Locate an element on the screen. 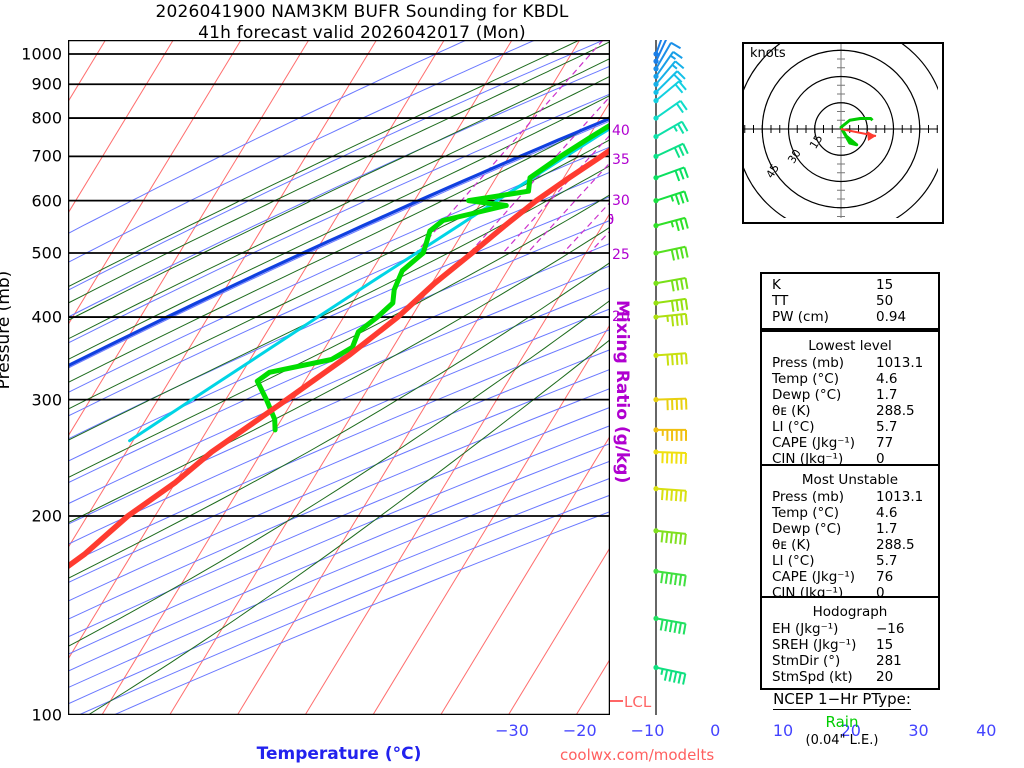  temperature-tick--20: −20 is located at coordinates (579, 730).